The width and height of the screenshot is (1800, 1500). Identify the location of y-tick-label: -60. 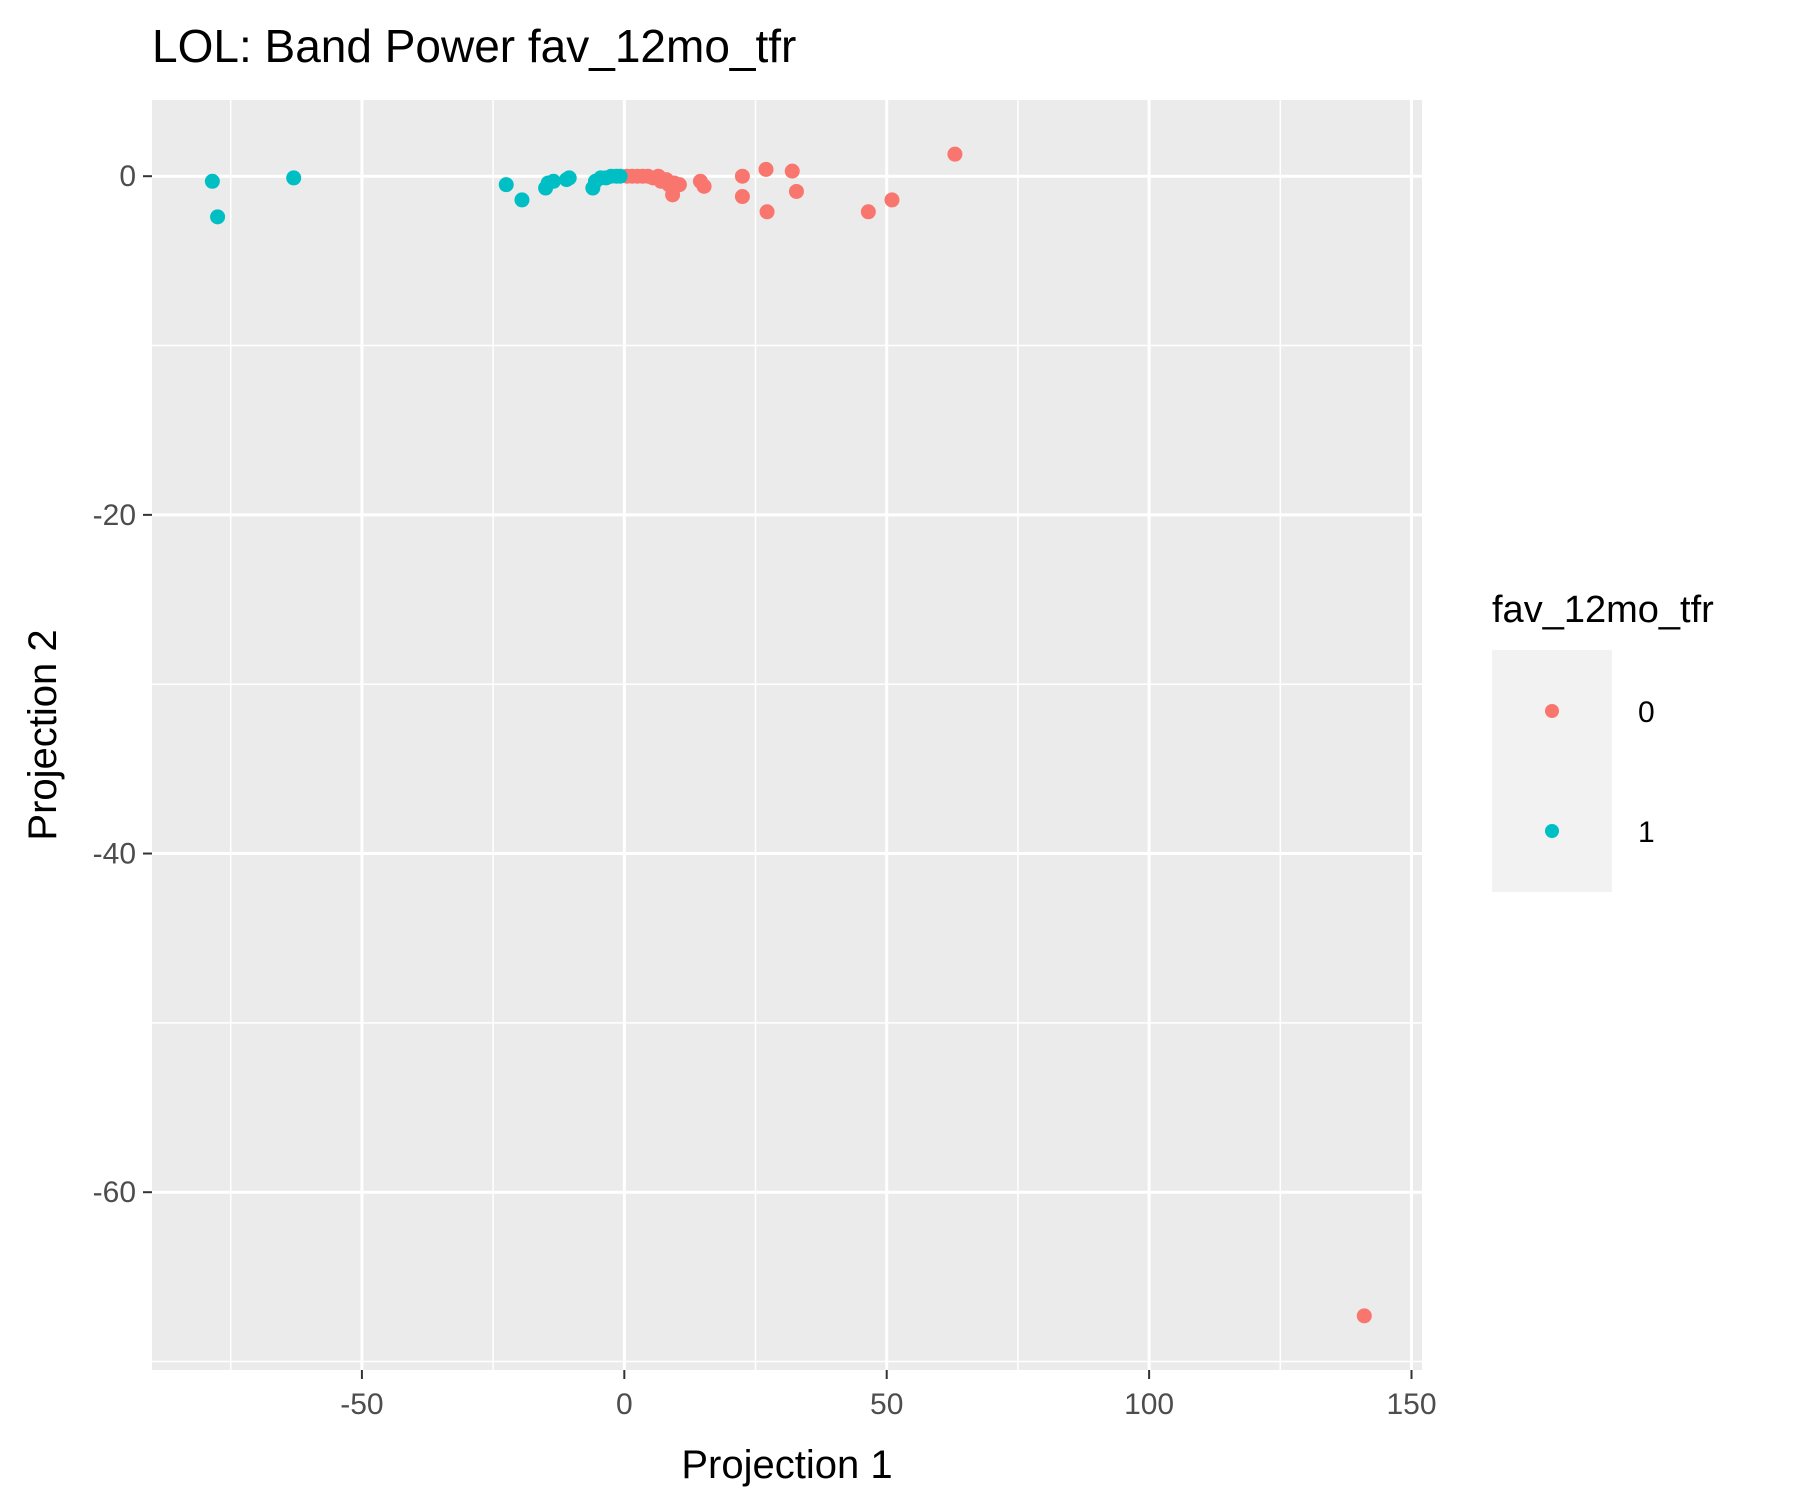
(114, 1192).